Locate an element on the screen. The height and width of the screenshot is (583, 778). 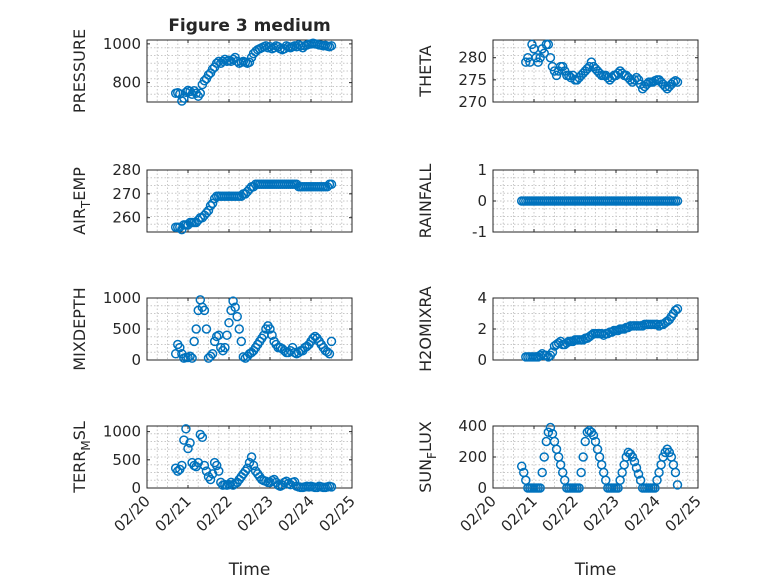
panel-theta: 270 275 280 THETA is located at coordinates (557, 75).